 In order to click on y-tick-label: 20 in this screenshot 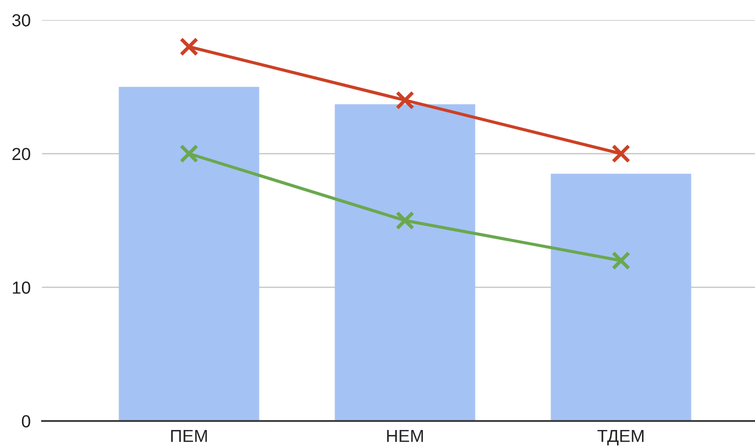, I will do `click(21, 154)`.